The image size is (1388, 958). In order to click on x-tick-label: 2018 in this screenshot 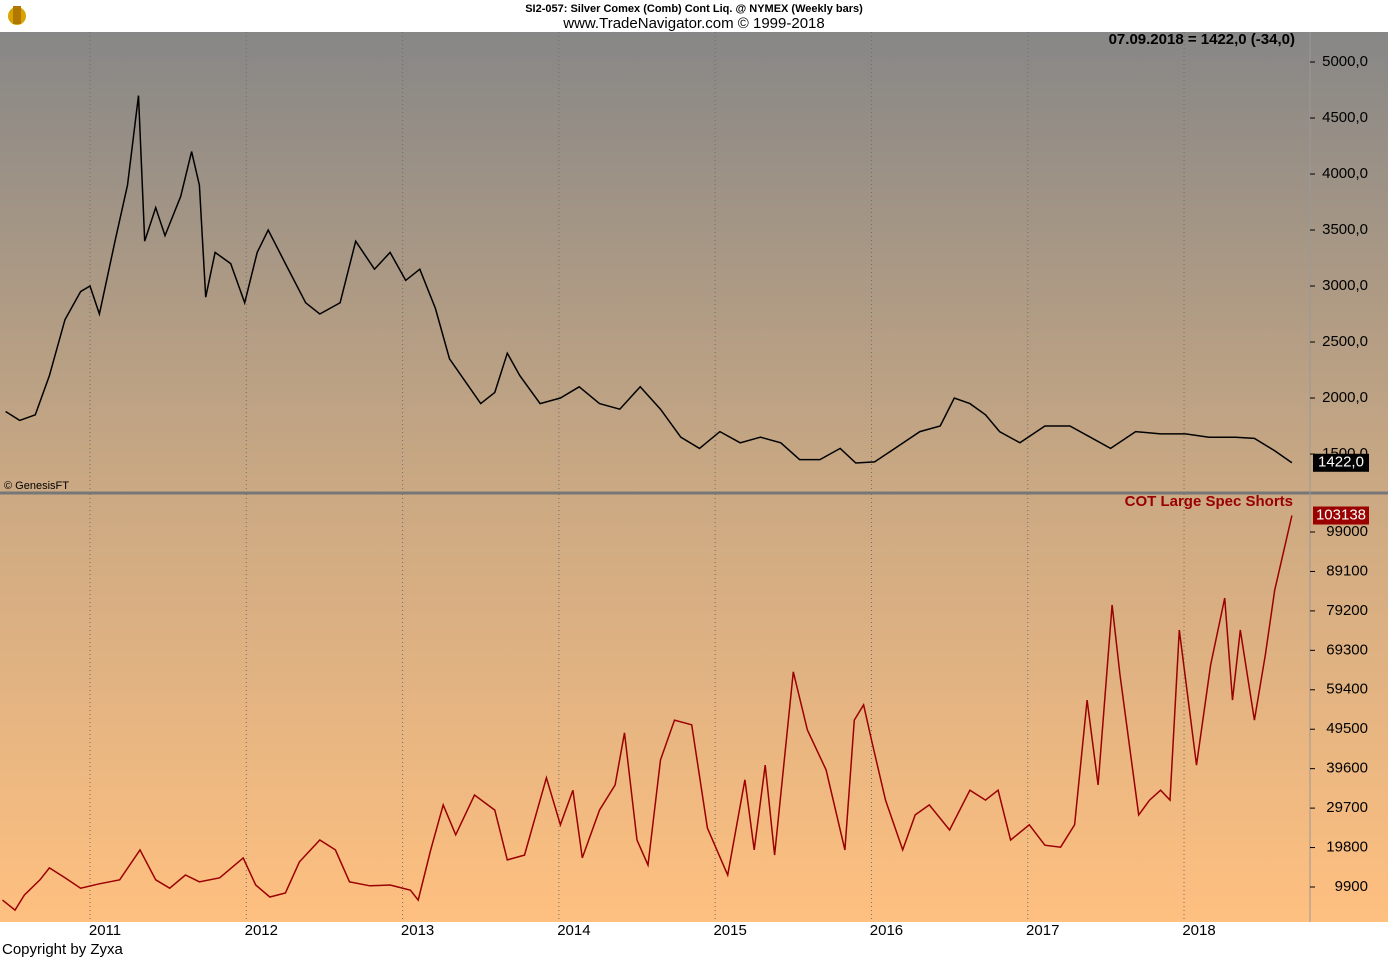, I will do `click(1198, 930)`.